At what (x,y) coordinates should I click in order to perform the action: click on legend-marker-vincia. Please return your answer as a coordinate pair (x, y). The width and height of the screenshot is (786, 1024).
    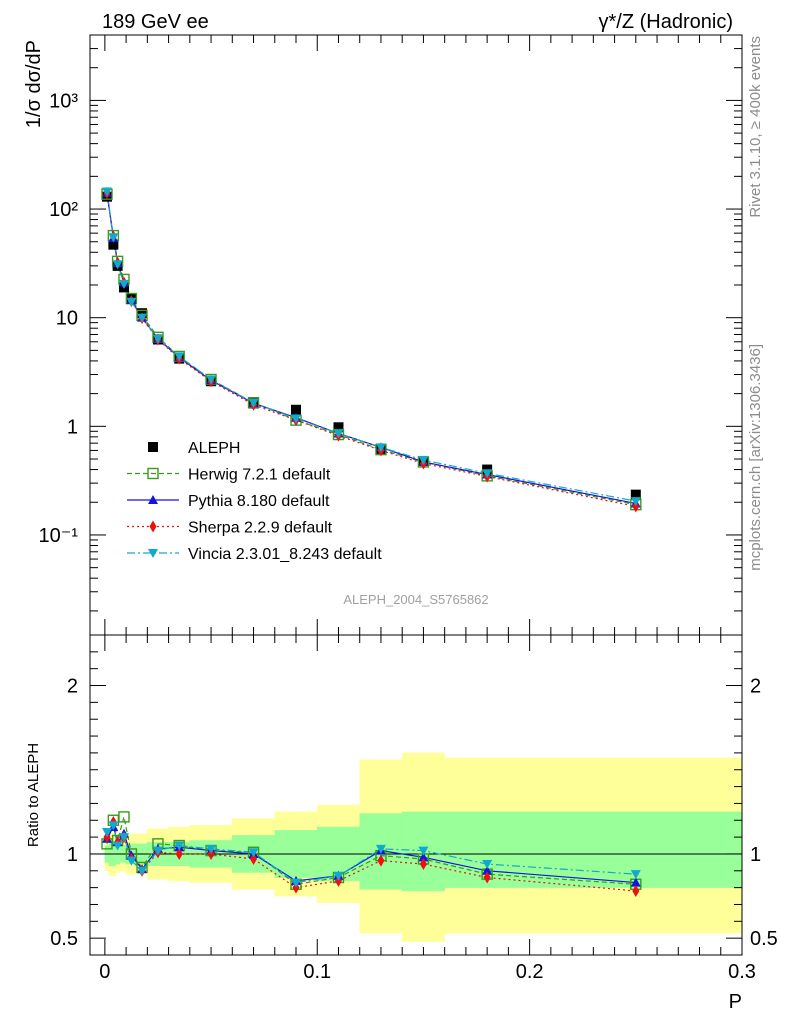
    Looking at the image, I should click on (153, 553).